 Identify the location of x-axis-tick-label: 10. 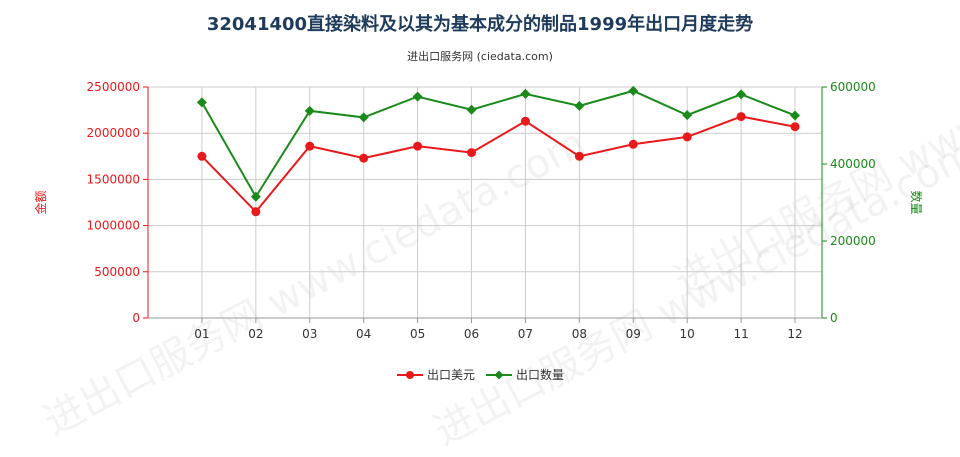
(687, 334).